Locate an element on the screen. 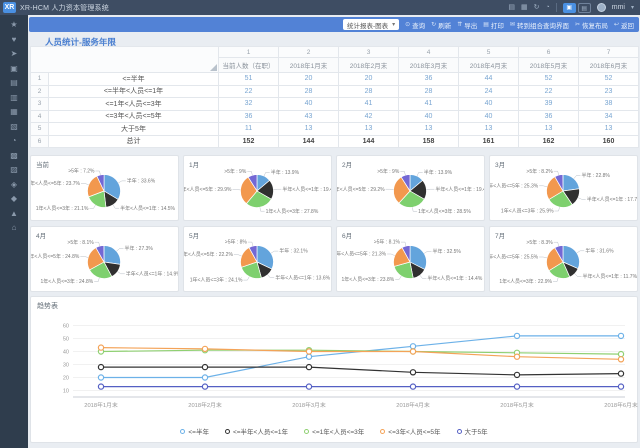 The height and width of the screenshot is (448, 640). reset-layout-button: ✂ 恢复布局 is located at coordinates (591, 25).